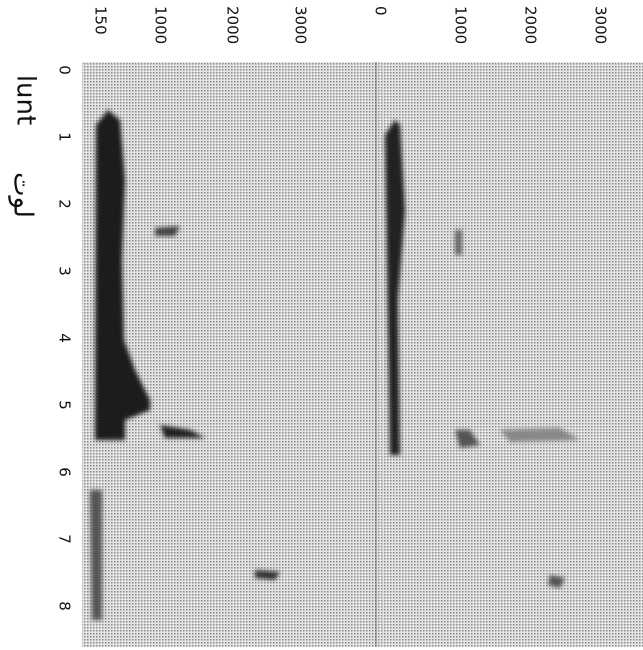  I want to click on time-tick-label: 5, so click(65, 405).